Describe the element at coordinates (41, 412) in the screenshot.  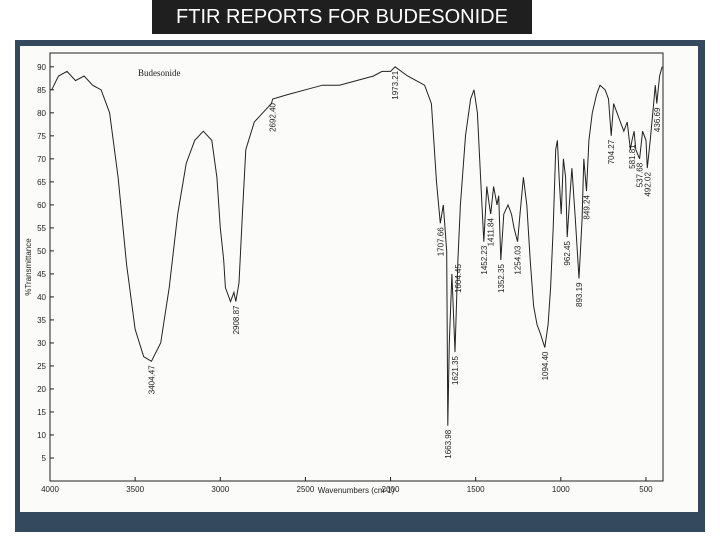
I see `y-tick-label: 15` at that location.